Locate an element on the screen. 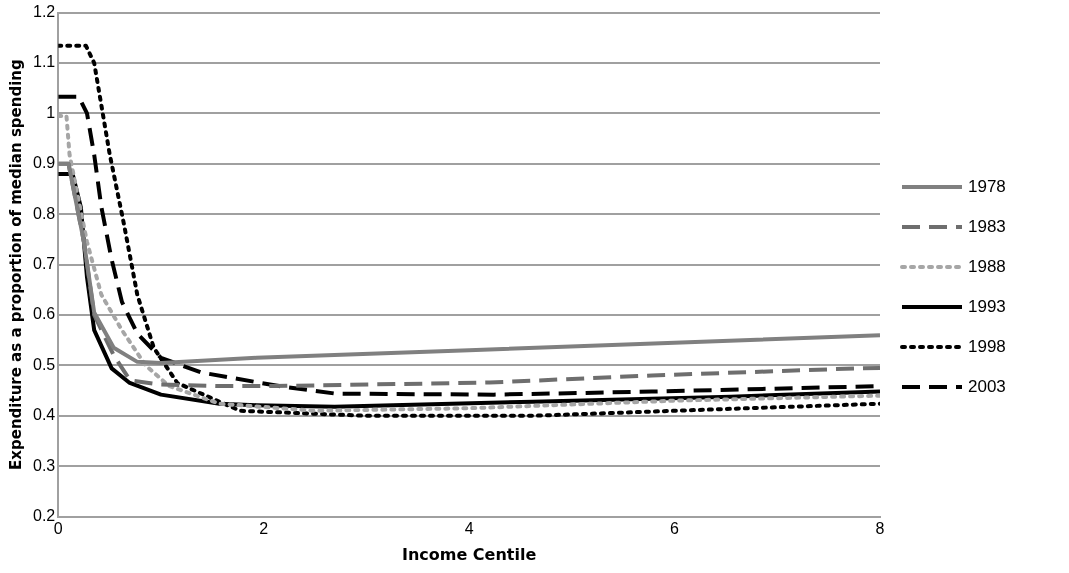 This screenshot has height=573, width=1069. legend-label: 1993 is located at coordinates (987, 306).